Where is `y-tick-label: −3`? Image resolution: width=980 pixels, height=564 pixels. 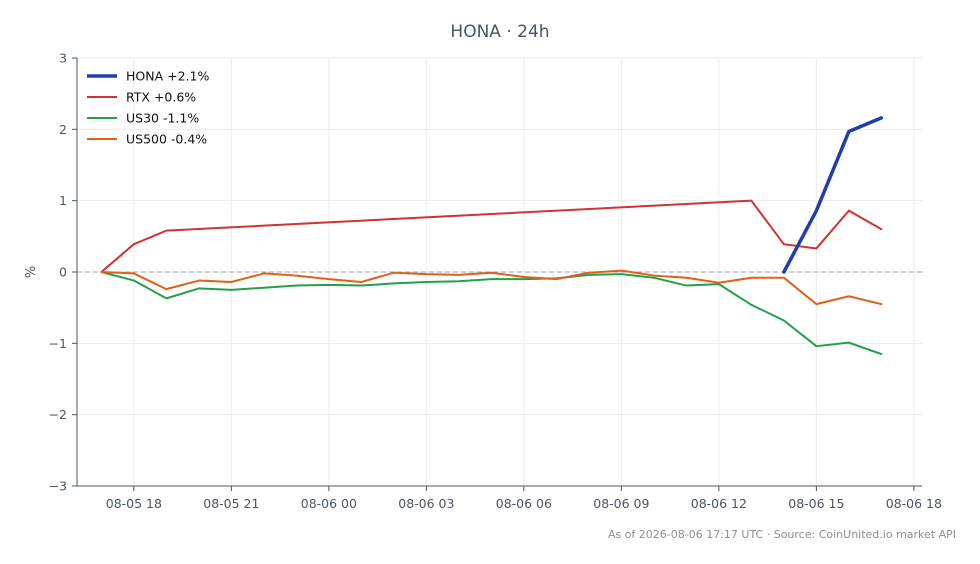 y-tick-label: −3 is located at coordinates (58, 486).